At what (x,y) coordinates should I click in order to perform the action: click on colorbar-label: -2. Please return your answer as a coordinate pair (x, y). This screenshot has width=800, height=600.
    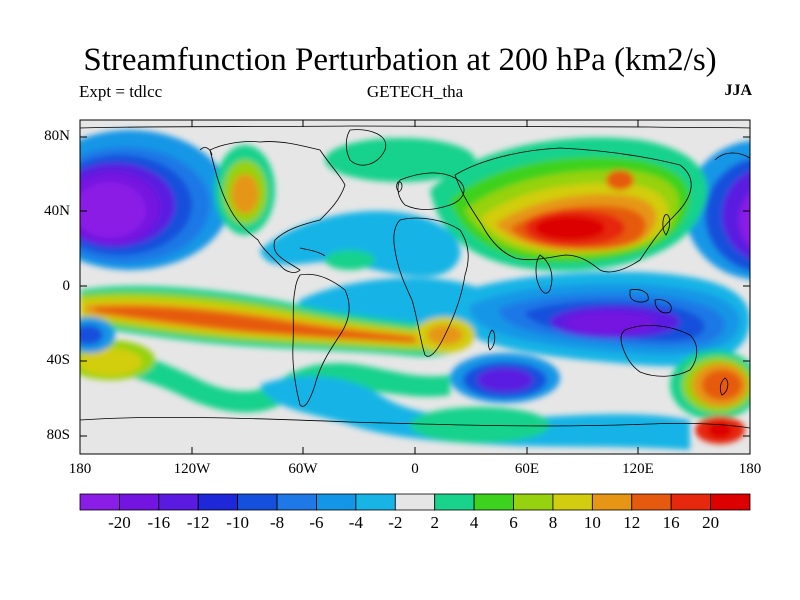
    Looking at the image, I should click on (395, 522).